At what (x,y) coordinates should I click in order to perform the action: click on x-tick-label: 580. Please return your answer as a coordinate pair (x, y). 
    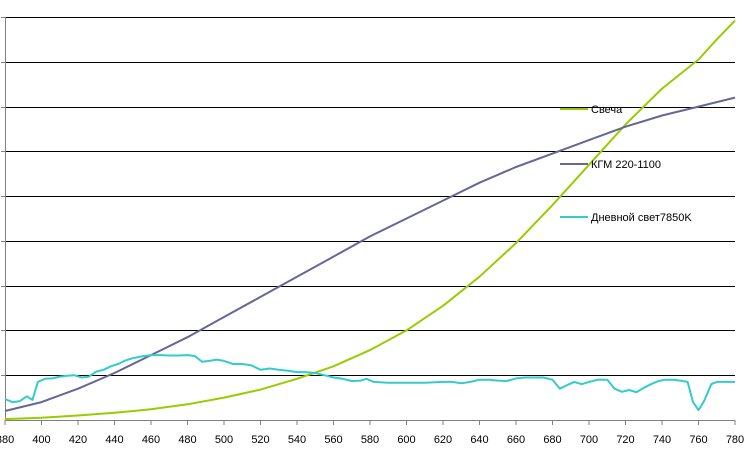
    Looking at the image, I should click on (370, 440).